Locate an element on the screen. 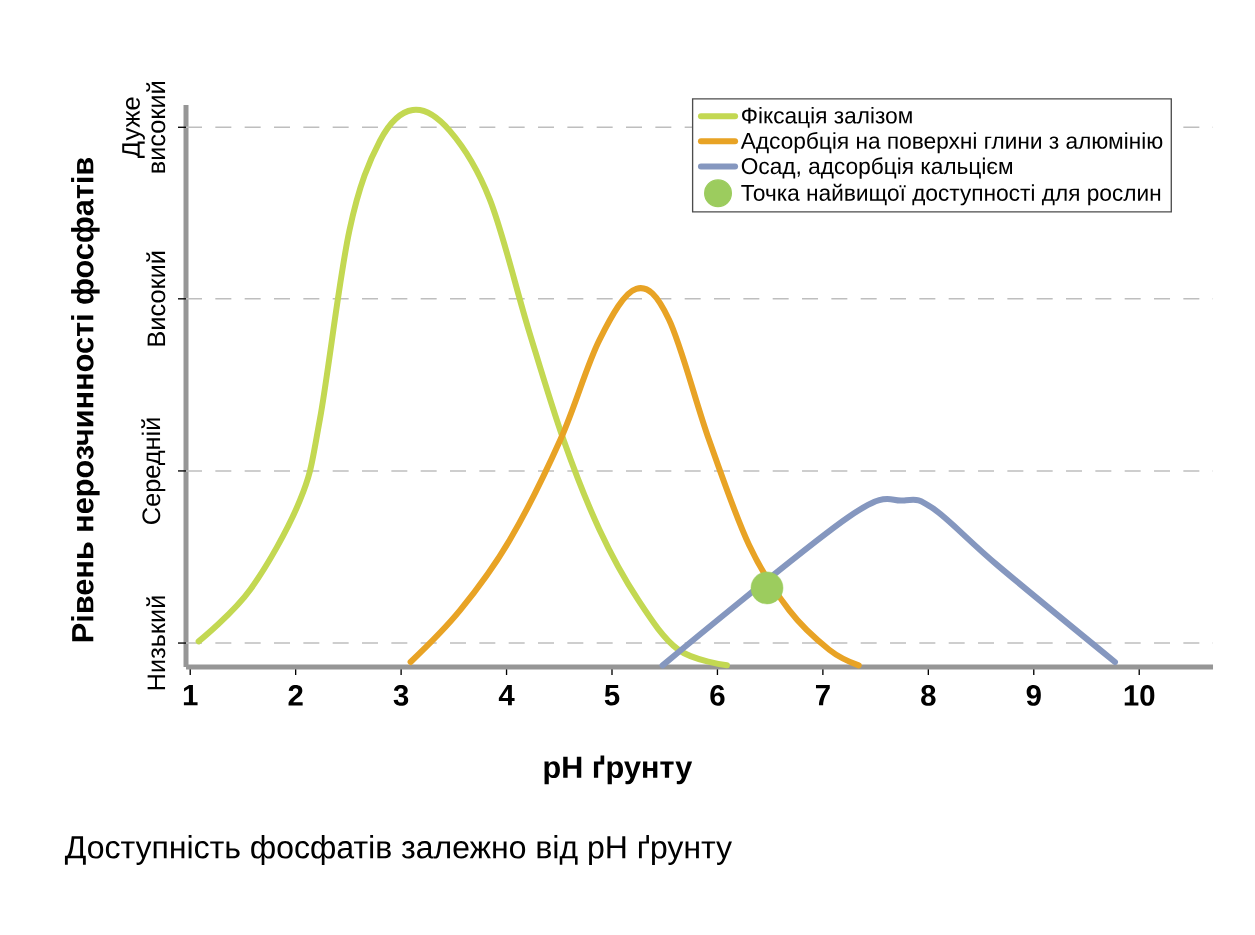 The image size is (1255, 935). legend-label: Фіксація залізом is located at coordinates (827, 117).